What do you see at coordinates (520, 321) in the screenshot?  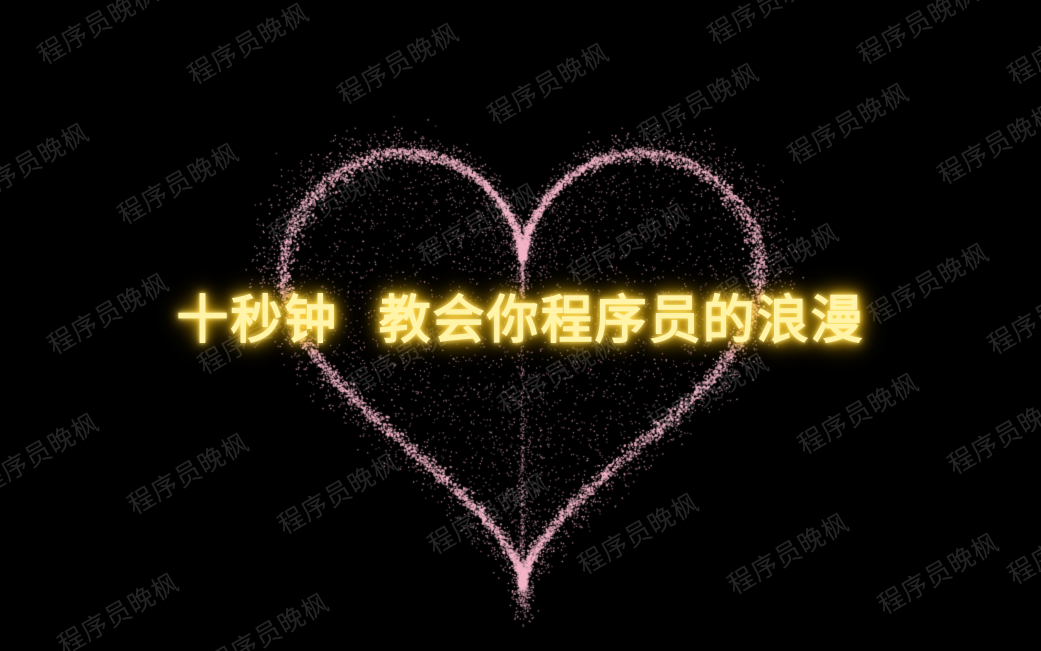 I see `cover-title: 十秒钟 教会你程序员的浪漫` at bounding box center [520, 321].